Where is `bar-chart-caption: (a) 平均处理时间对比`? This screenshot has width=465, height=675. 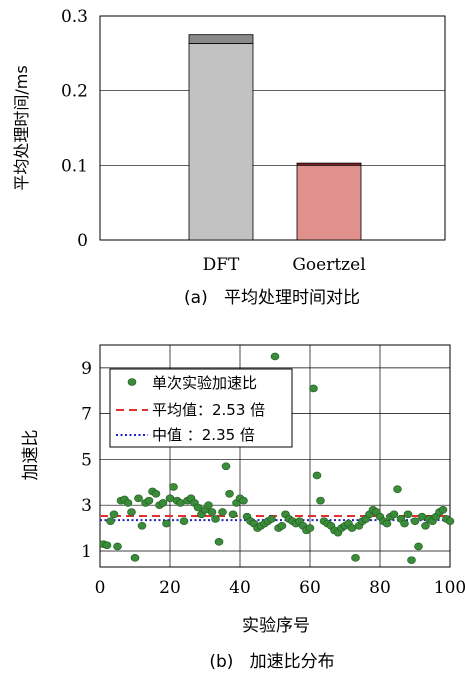 bar-chart-caption: (a) 平均处理时间对比 is located at coordinates (272, 298).